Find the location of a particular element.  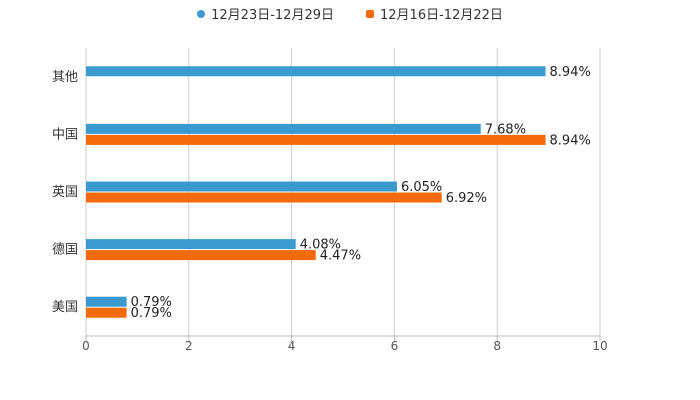

y-category-label-2: 英国 is located at coordinates (65, 192).